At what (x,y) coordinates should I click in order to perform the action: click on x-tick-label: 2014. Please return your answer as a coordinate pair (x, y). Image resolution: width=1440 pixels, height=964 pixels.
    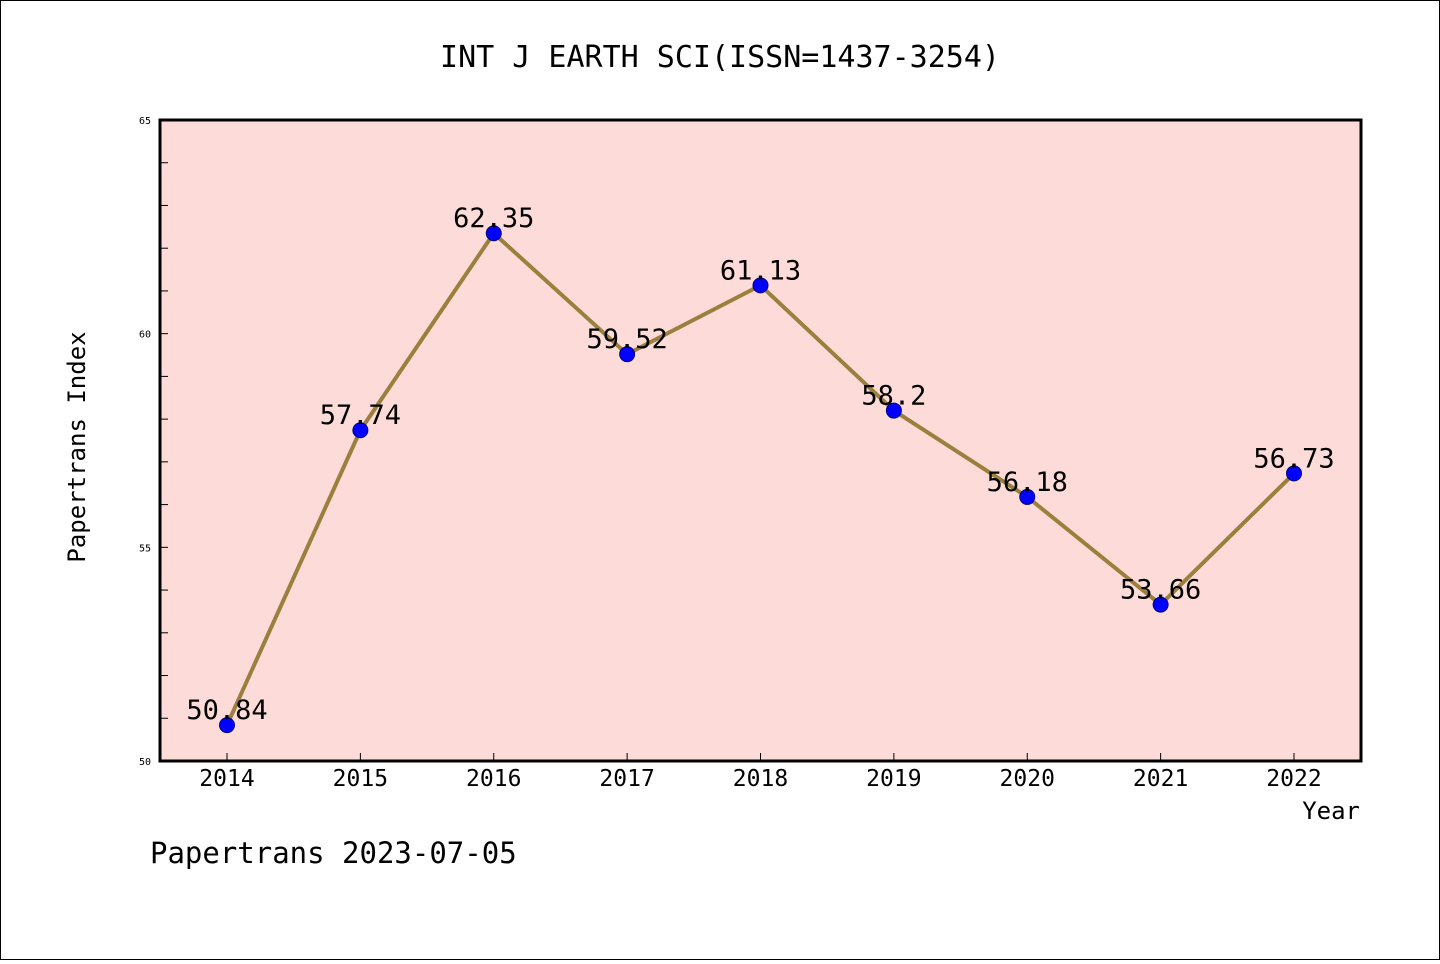
    Looking at the image, I should click on (226, 779).